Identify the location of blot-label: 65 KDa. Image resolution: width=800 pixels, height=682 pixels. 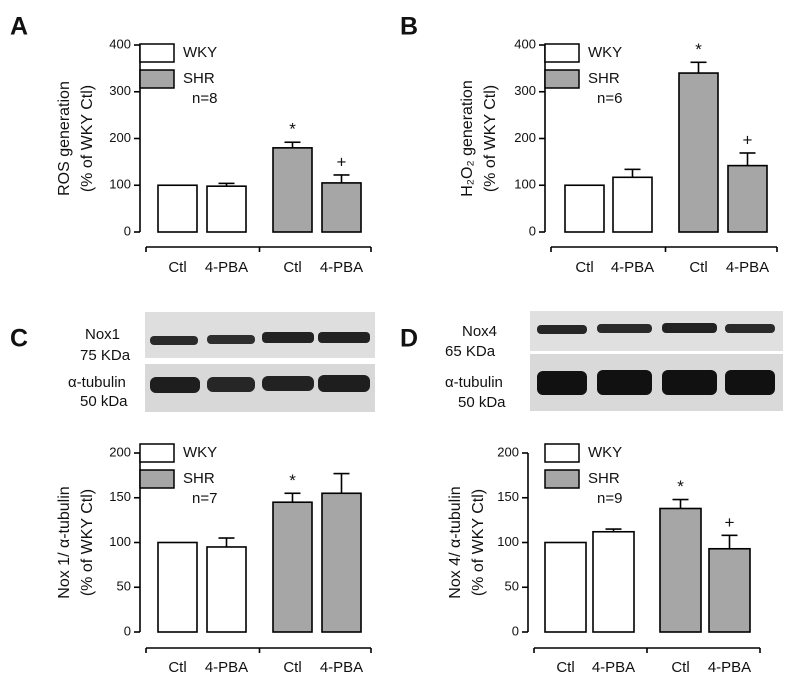
(470, 351).